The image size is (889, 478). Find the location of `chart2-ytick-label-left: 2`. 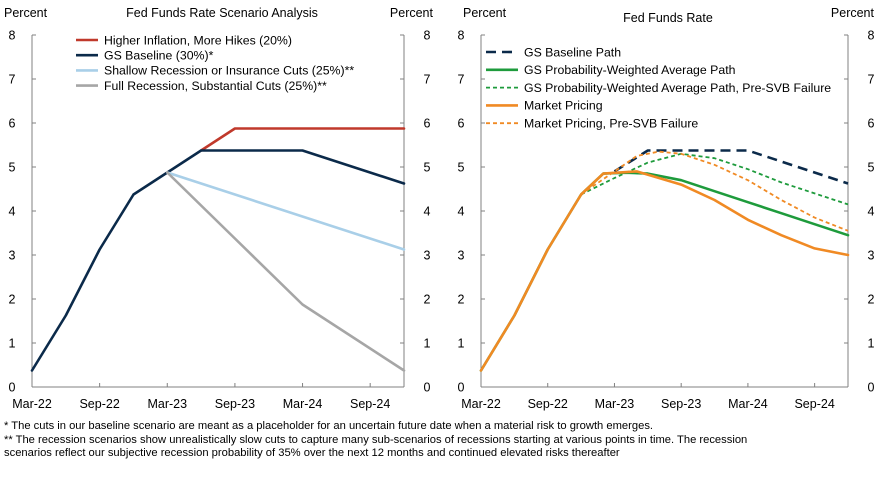

chart2-ytick-label-left: 2 is located at coordinates (461, 300).